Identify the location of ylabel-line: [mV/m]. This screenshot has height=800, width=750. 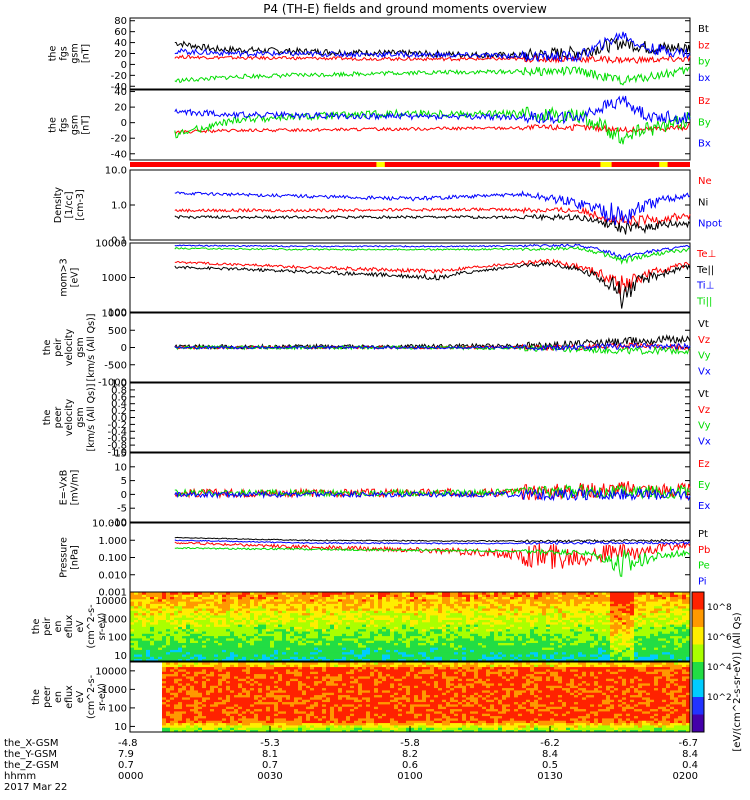
(75, 488).